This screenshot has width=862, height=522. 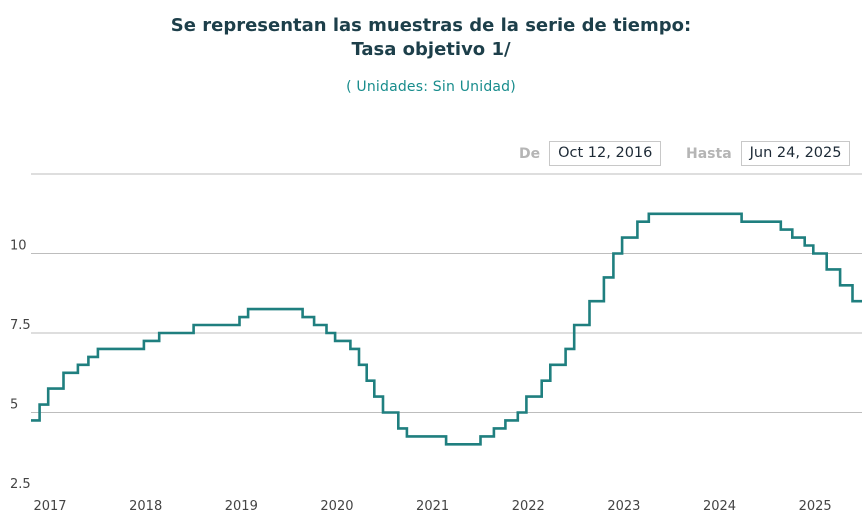 What do you see at coordinates (145, 506) in the screenshot?
I see `x-tick-label: 2018` at bounding box center [145, 506].